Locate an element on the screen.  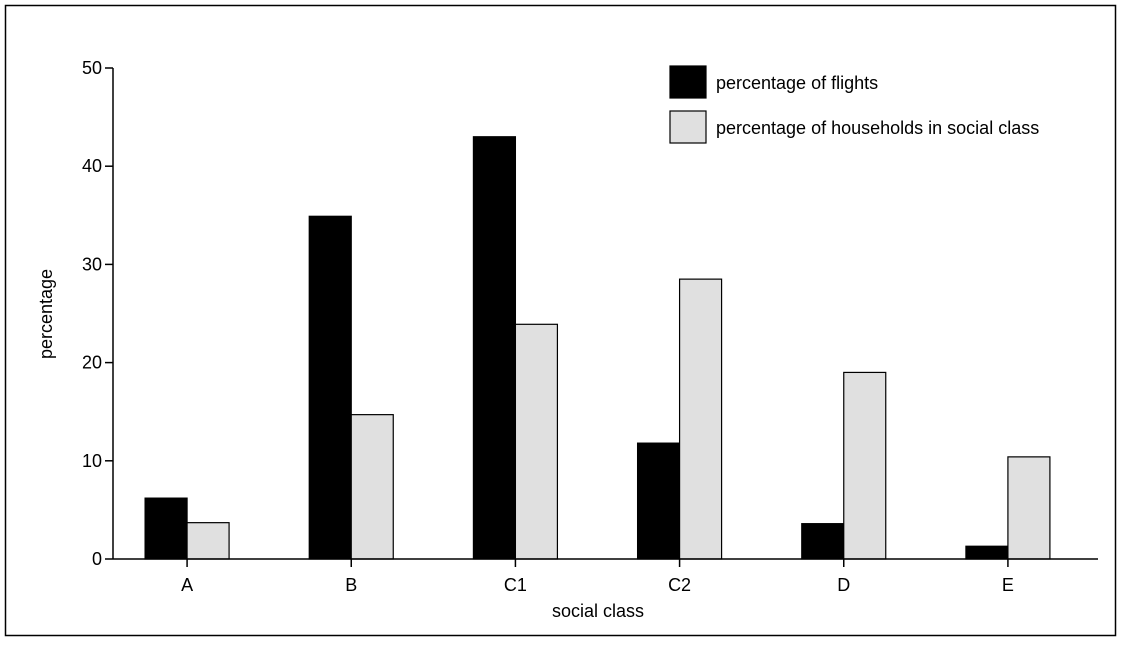
y-tick-label: 20 is located at coordinates (92, 363).